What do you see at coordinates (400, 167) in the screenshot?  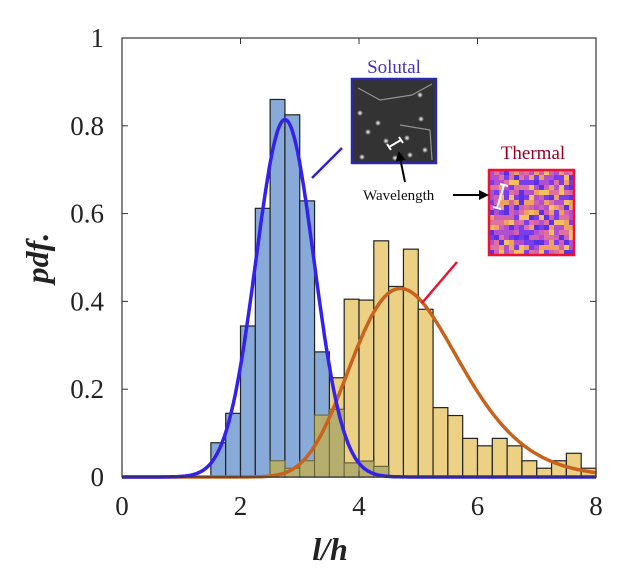 I see `wavelength-arrow-up` at bounding box center [400, 167].